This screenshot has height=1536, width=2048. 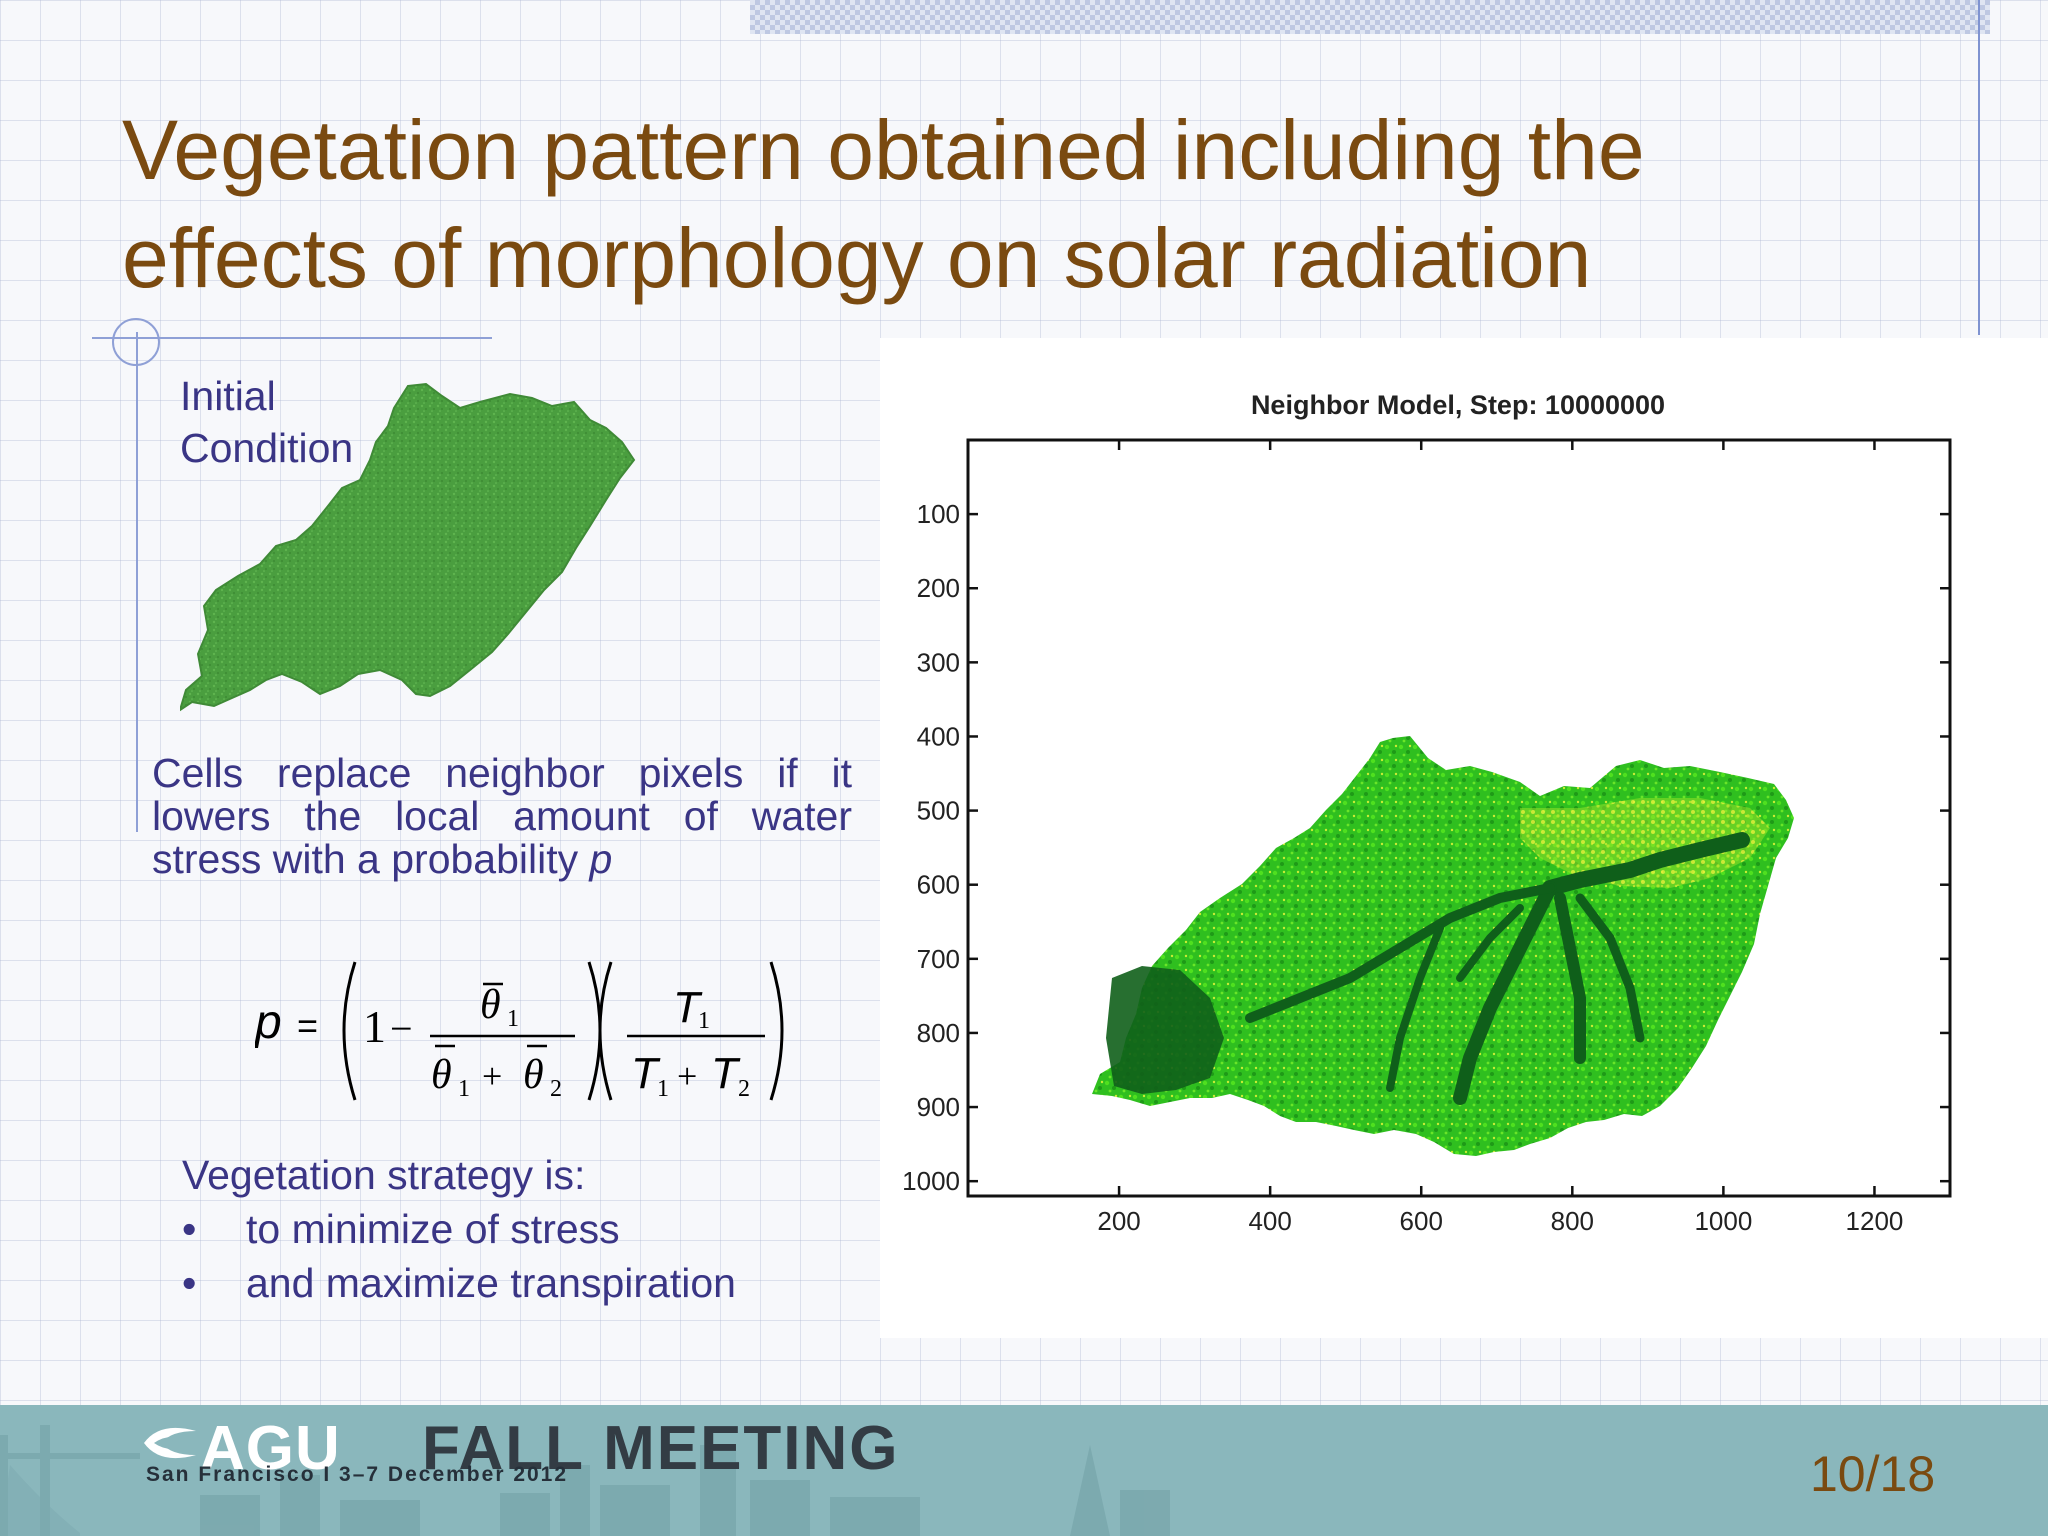 I want to click on formula-minus: −, so click(x=401, y=1028).